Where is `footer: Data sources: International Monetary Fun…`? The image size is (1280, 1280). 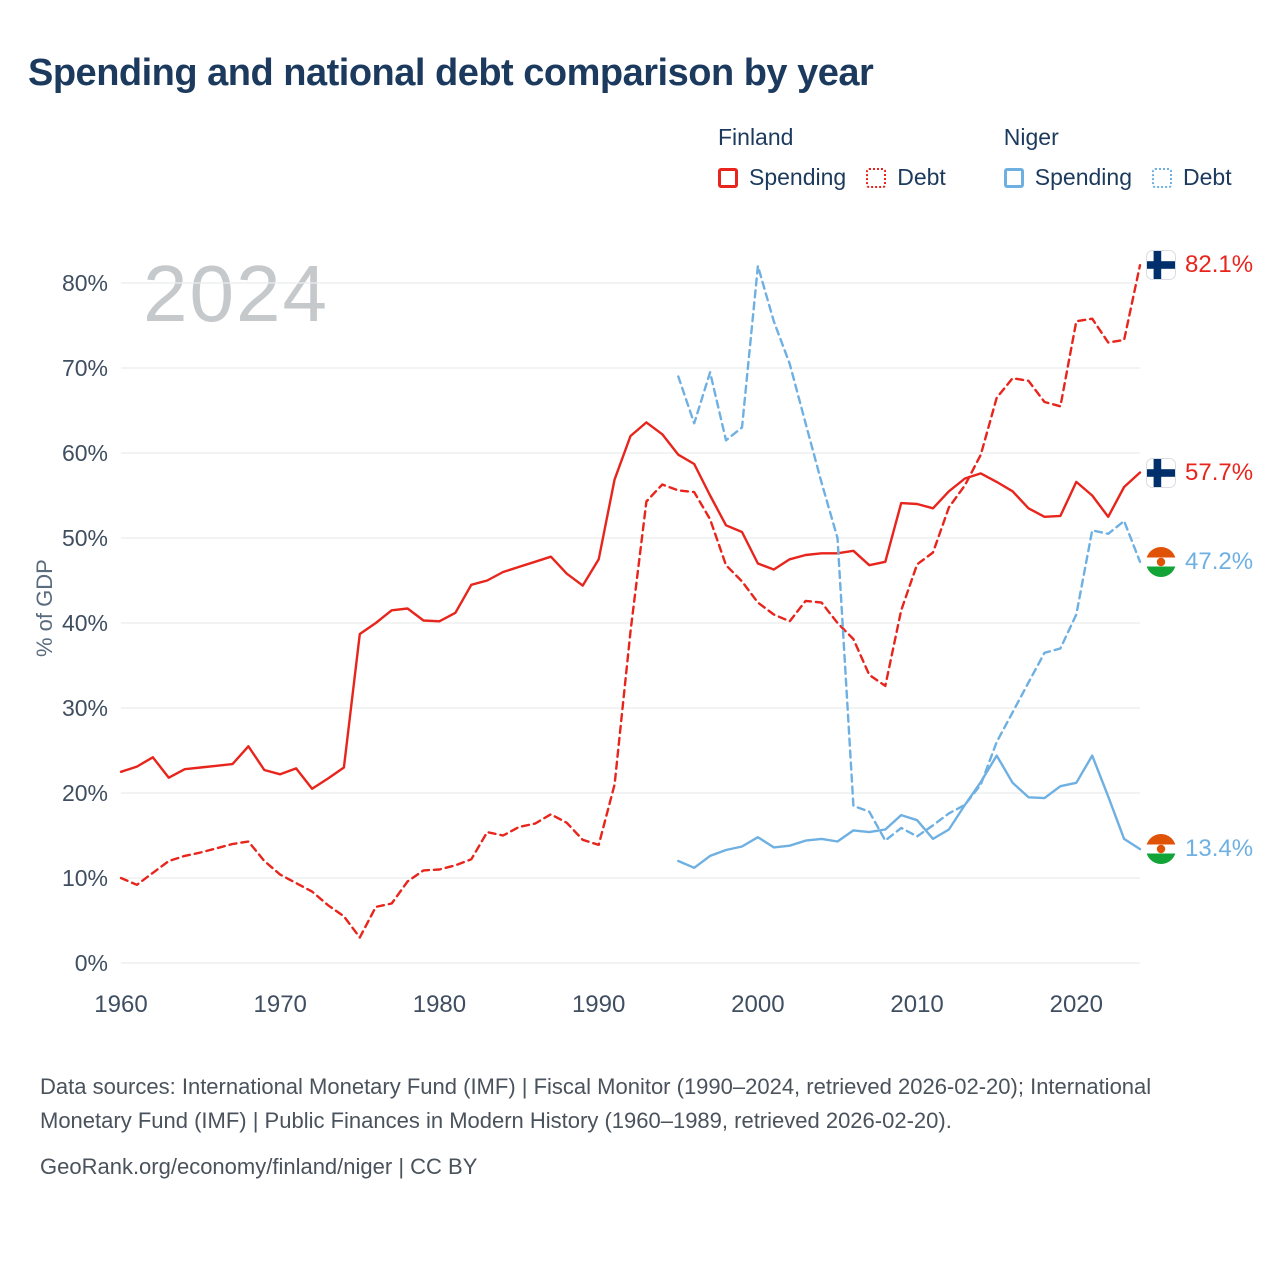
footer: Data sources: International Monetary Fun… is located at coordinates (642, 1127).